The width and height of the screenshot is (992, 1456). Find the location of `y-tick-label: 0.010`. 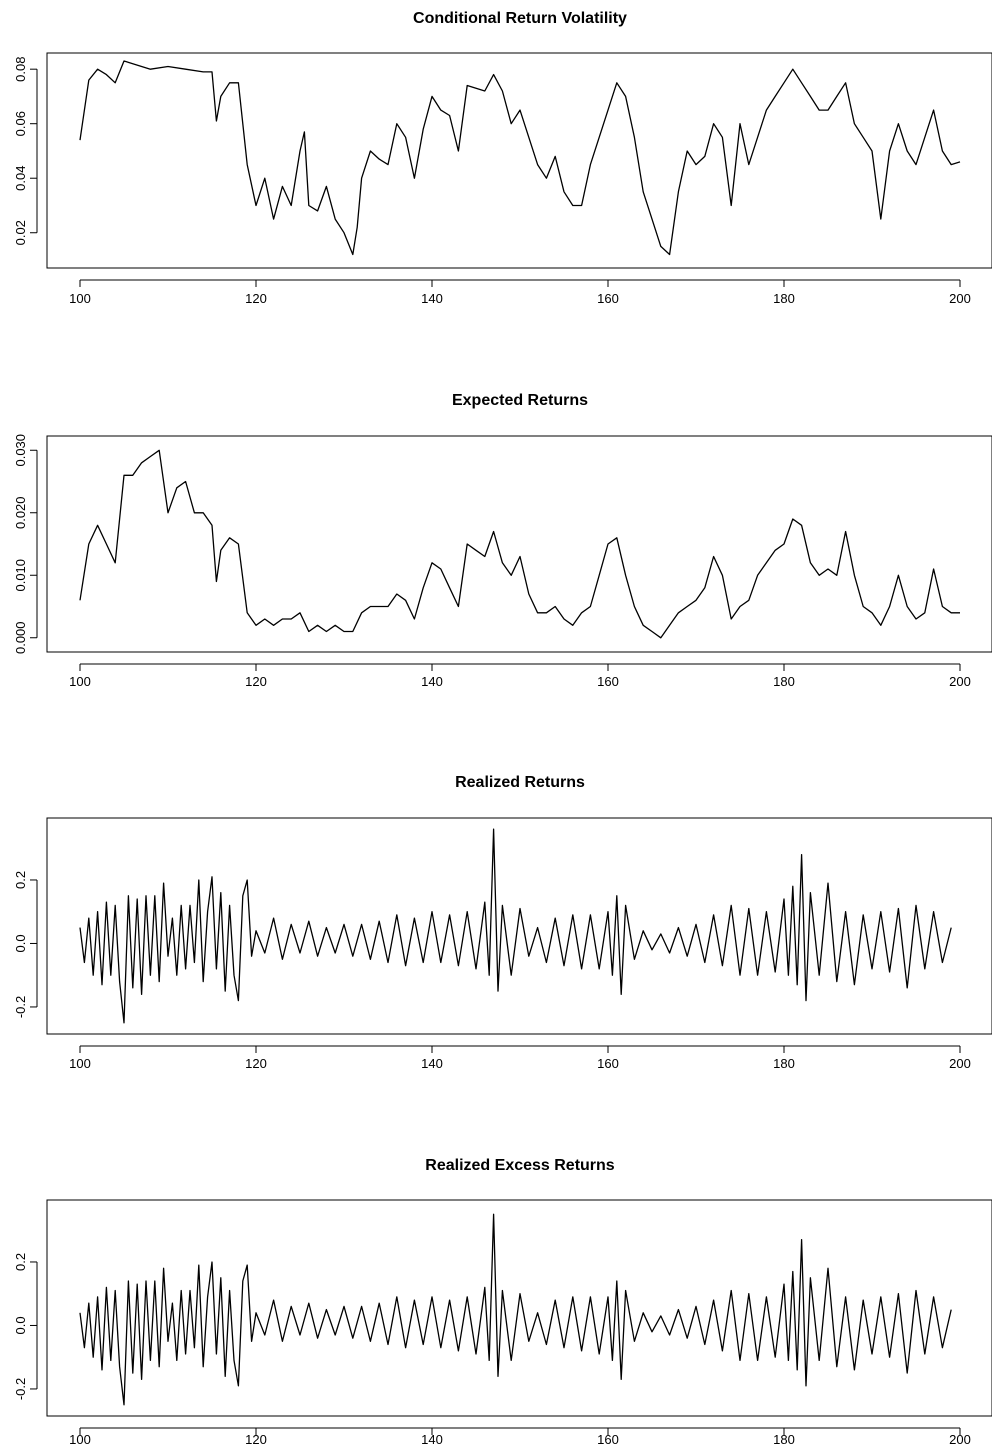

y-tick-label: 0.010 is located at coordinates (20, 575).